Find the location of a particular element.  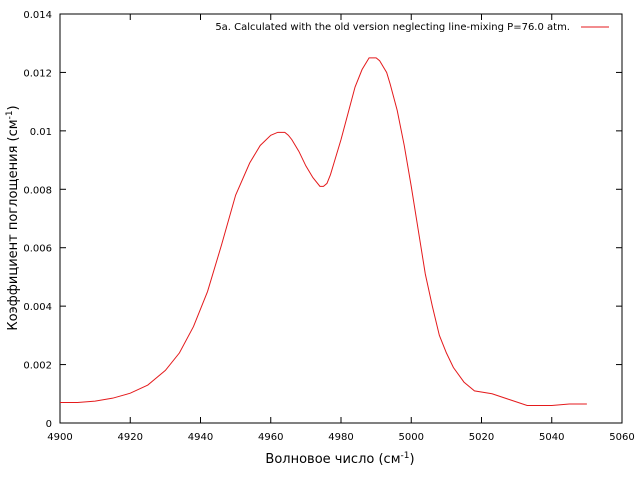

y-tick-label: 0.006 is located at coordinates (37, 249).